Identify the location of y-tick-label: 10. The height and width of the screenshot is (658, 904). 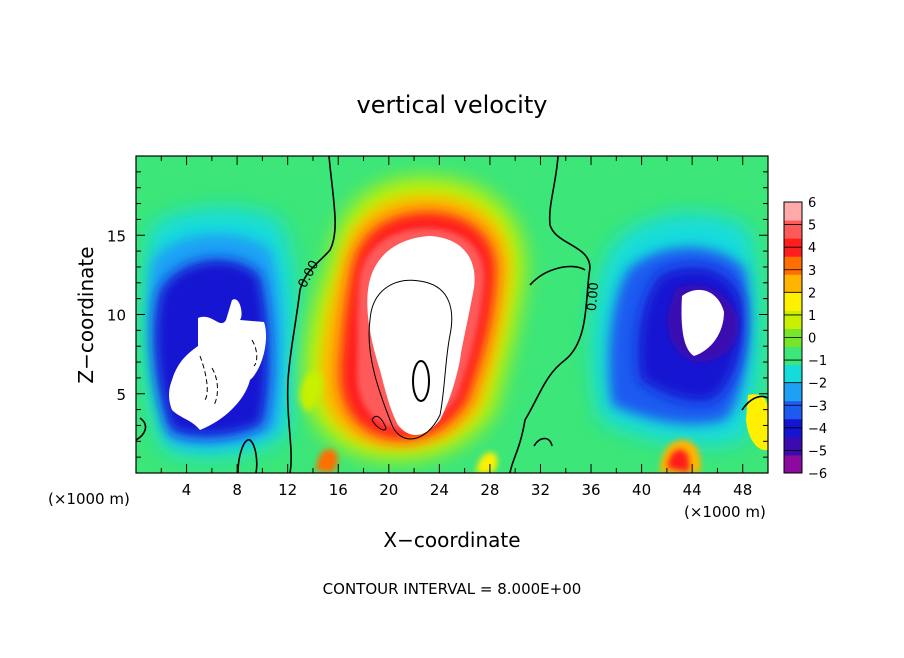
(116, 316).